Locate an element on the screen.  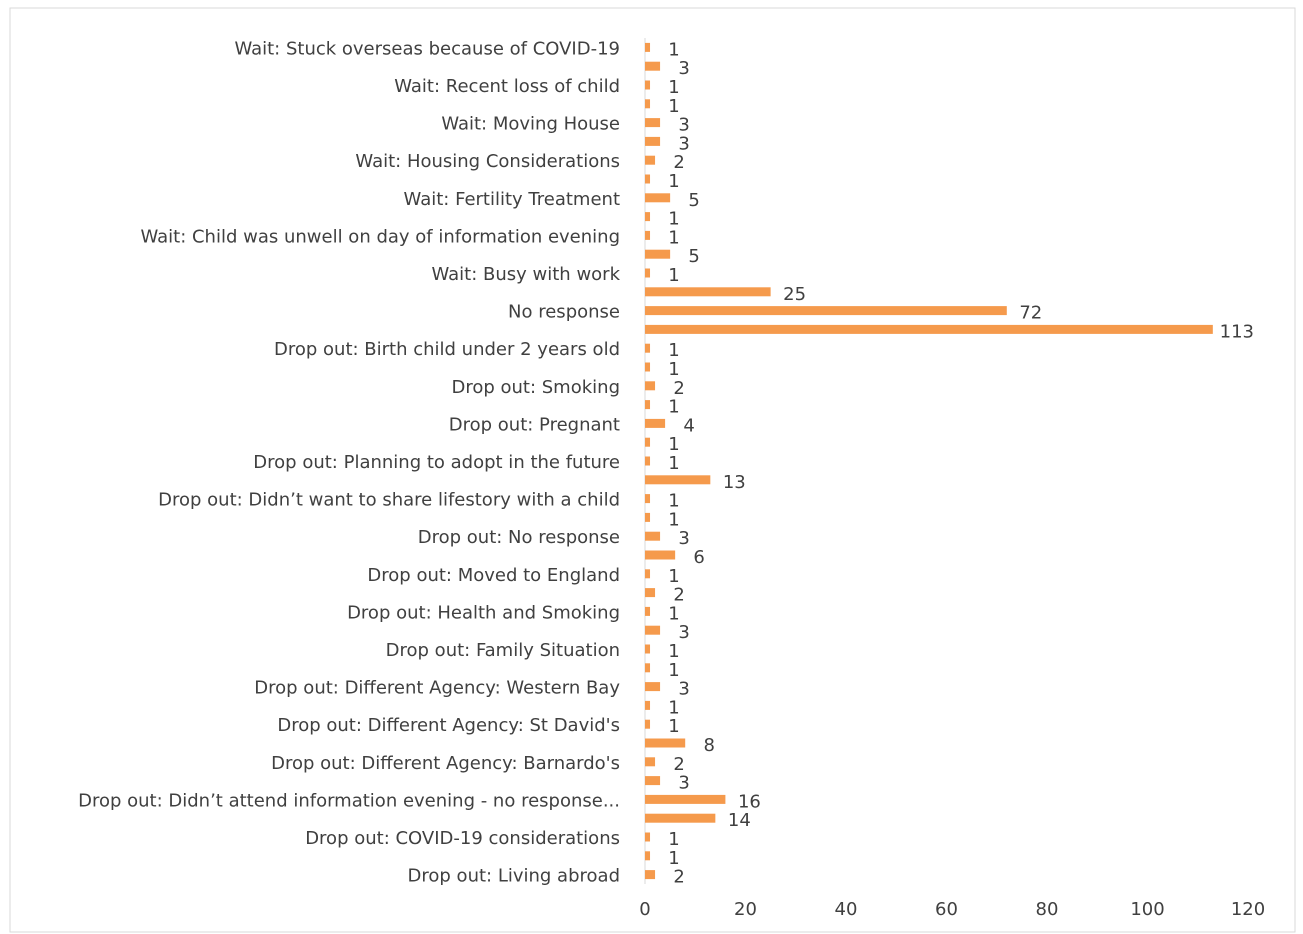
y-tick-label: Drop out: Different Agency: Barnardo's is located at coordinates (445, 763).